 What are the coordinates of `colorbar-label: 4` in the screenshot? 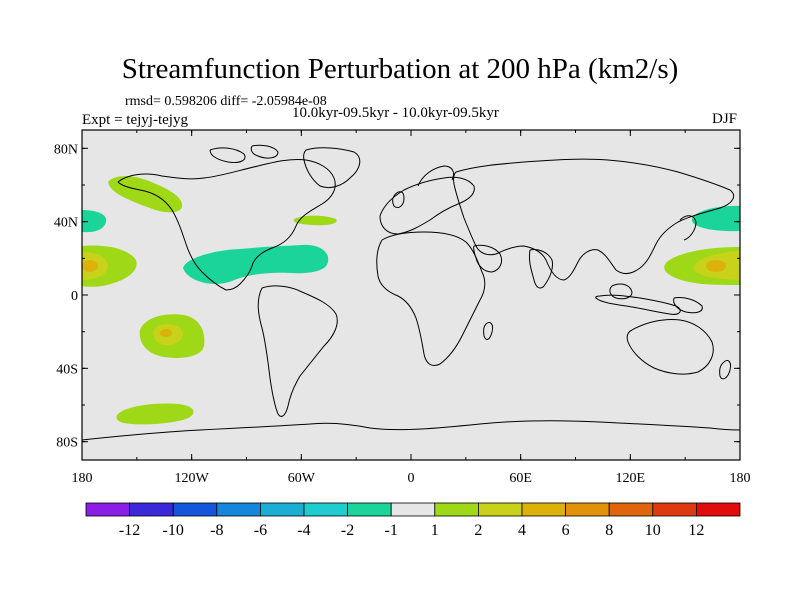 It's located at (522, 530).